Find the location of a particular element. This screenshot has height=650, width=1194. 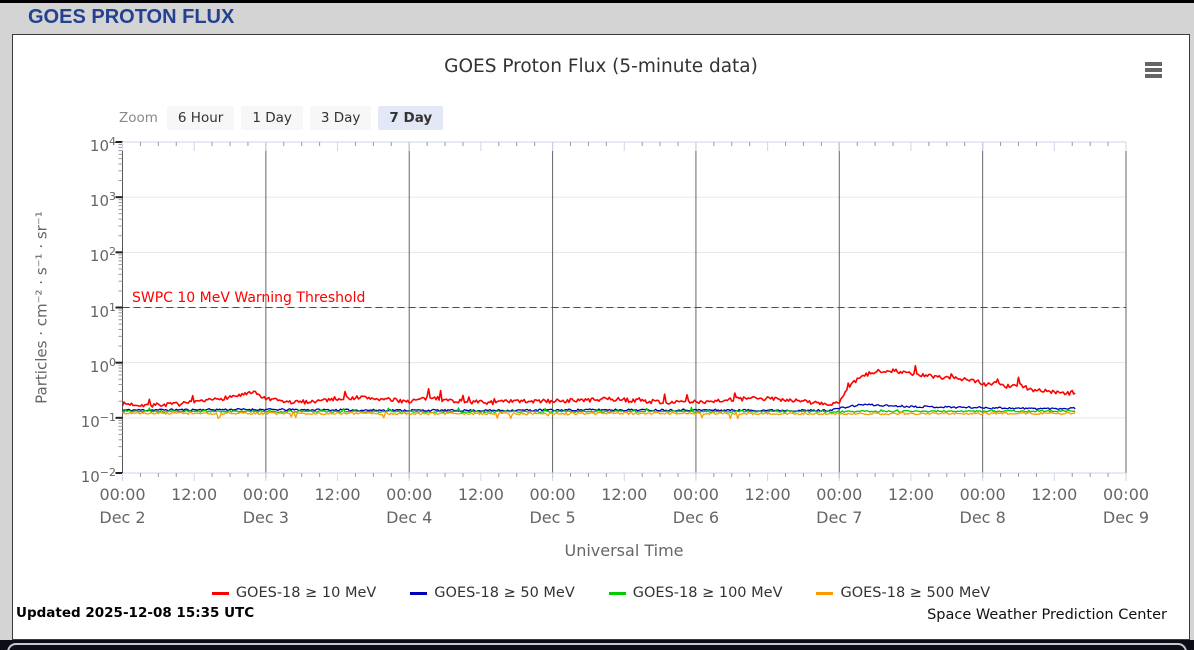

header-bar: GOES PROTON FLUX is located at coordinates (597, 18).